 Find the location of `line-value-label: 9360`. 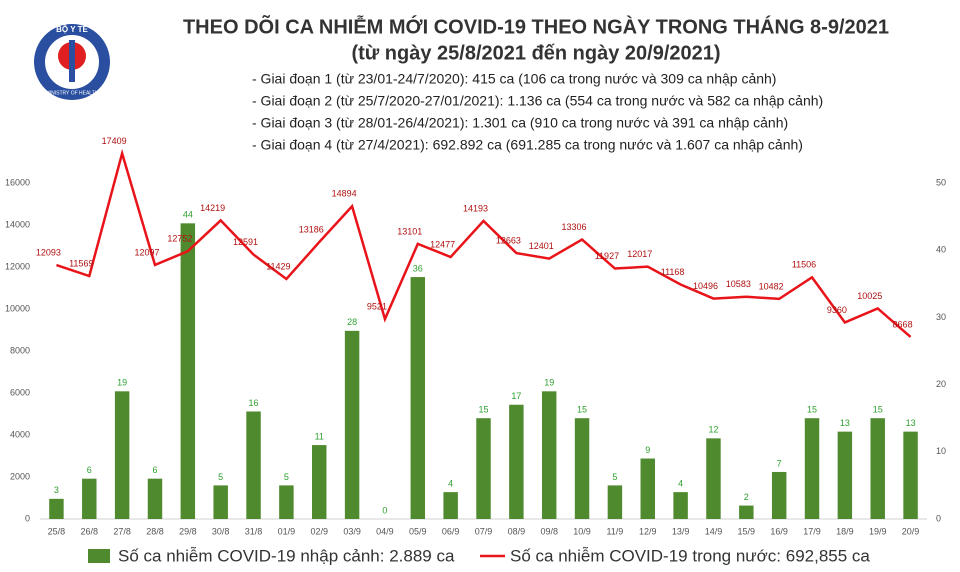

line-value-label: 9360 is located at coordinates (837, 310).